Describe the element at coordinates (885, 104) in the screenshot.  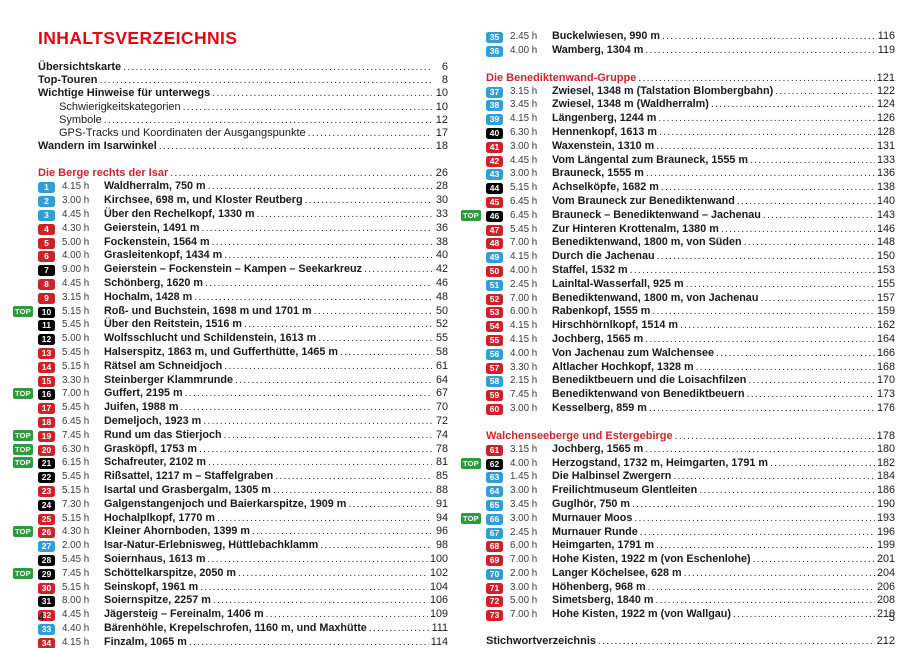
I see `tour-page-number: 124` at that location.